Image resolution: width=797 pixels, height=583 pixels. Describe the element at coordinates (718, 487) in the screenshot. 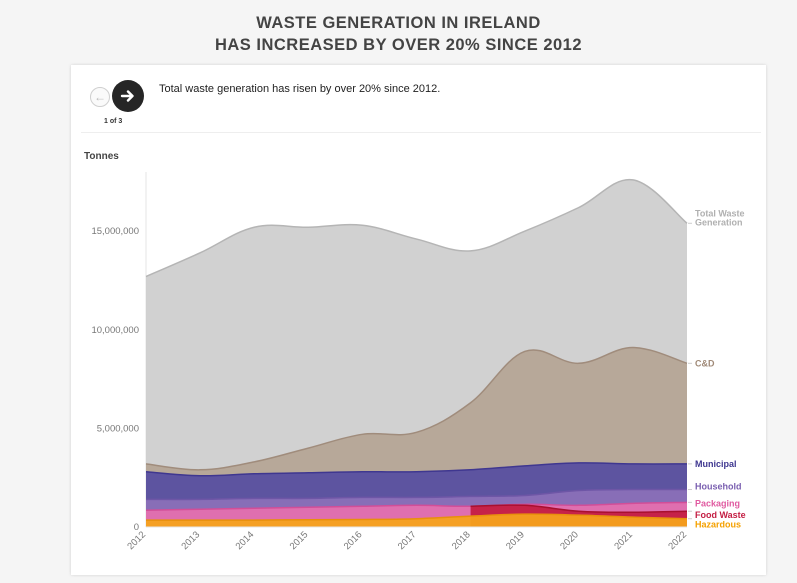

I see `end-label-household: Household` at that location.